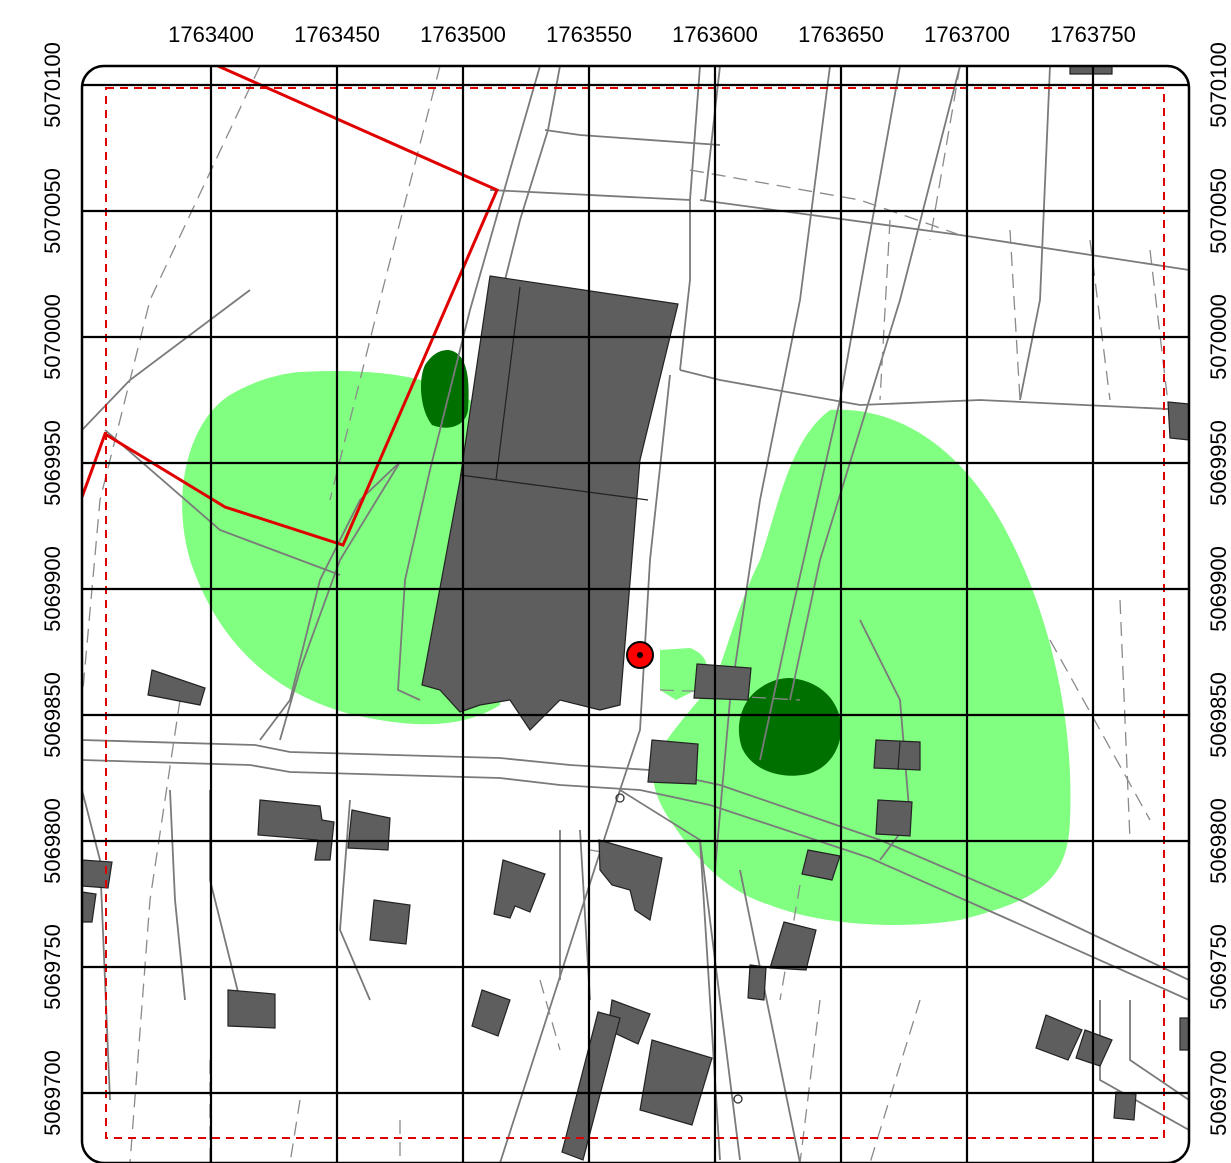  Describe the element at coordinates (52, 1093) in the screenshot. I see `y-label-left: 5069700` at that location.